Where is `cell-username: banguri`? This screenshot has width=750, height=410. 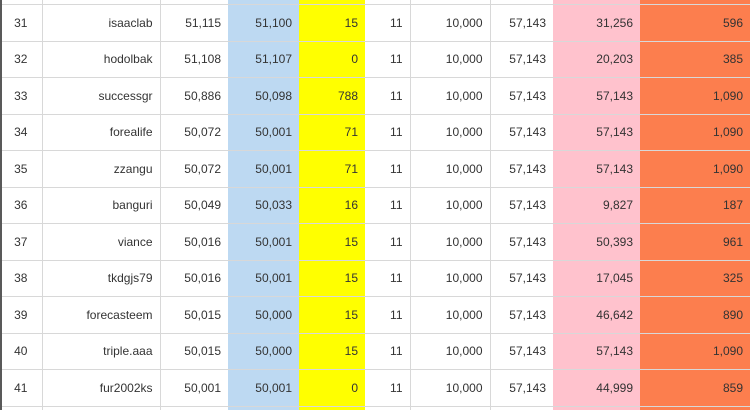
cell-username: banguri is located at coordinates (101, 205).